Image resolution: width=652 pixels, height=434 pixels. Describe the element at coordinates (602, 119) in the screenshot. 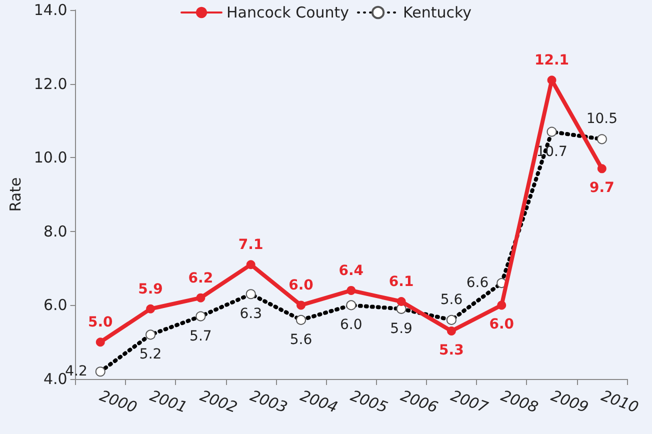

I see `data-label: 10.5` at that location.